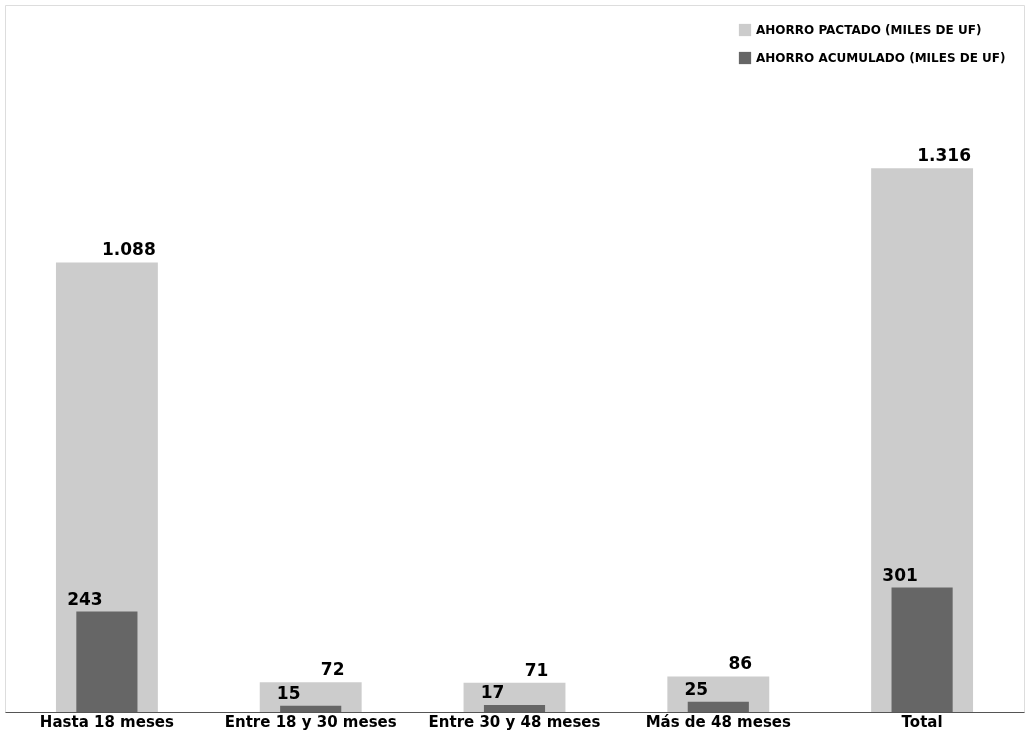 This screenshot has width=1029, height=734. Describe the element at coordinates (718, 721) in the screenshot. I see `x-tick-label: Más de 48 meses` at that location.